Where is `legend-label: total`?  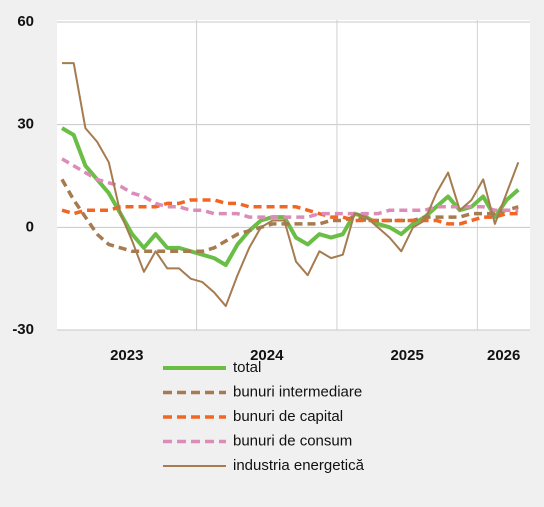
legend-label: total is located at coordinates (247, 367).